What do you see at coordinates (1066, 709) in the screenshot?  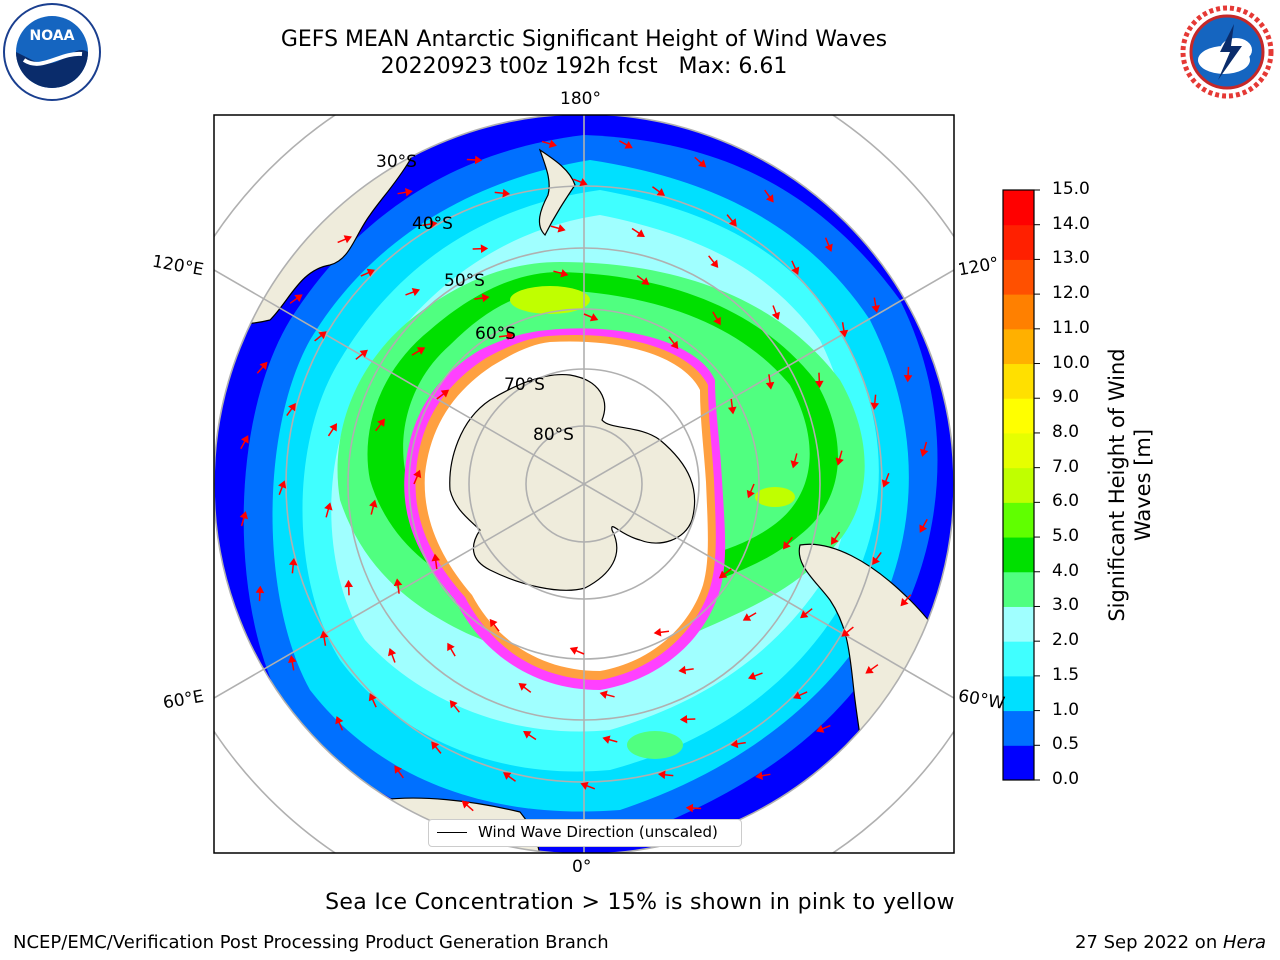 I see `colorbar-tick-label: 1.0` at bounding box center [1066, 709].